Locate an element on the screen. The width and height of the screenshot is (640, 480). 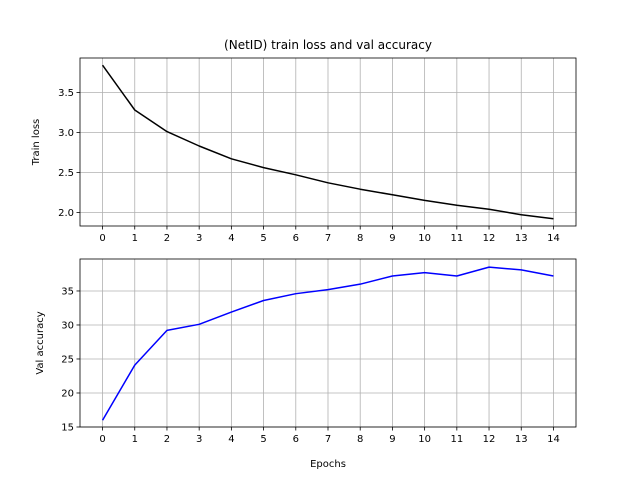
train-loss-xtick-label-14: 14 is located at coordinates (553, 238).